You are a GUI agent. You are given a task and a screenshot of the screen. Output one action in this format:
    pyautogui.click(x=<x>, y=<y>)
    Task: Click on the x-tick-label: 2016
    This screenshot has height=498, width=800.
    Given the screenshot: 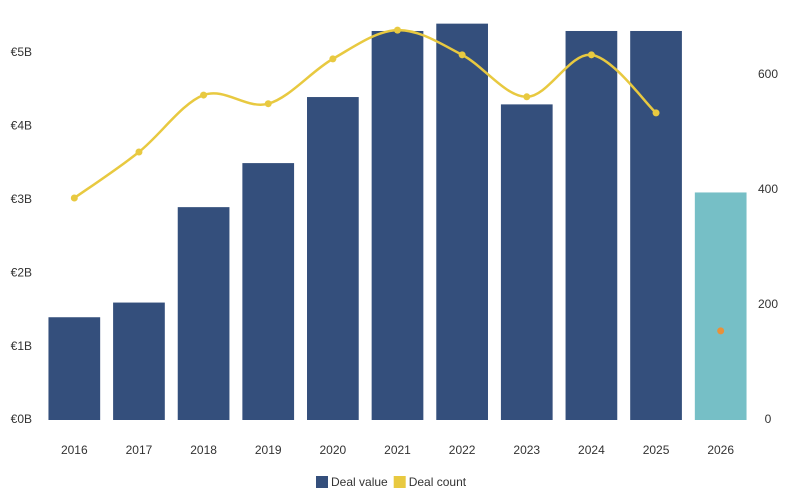 What is the action you would take?
    pyautogui.click(x=74, y=450)
    